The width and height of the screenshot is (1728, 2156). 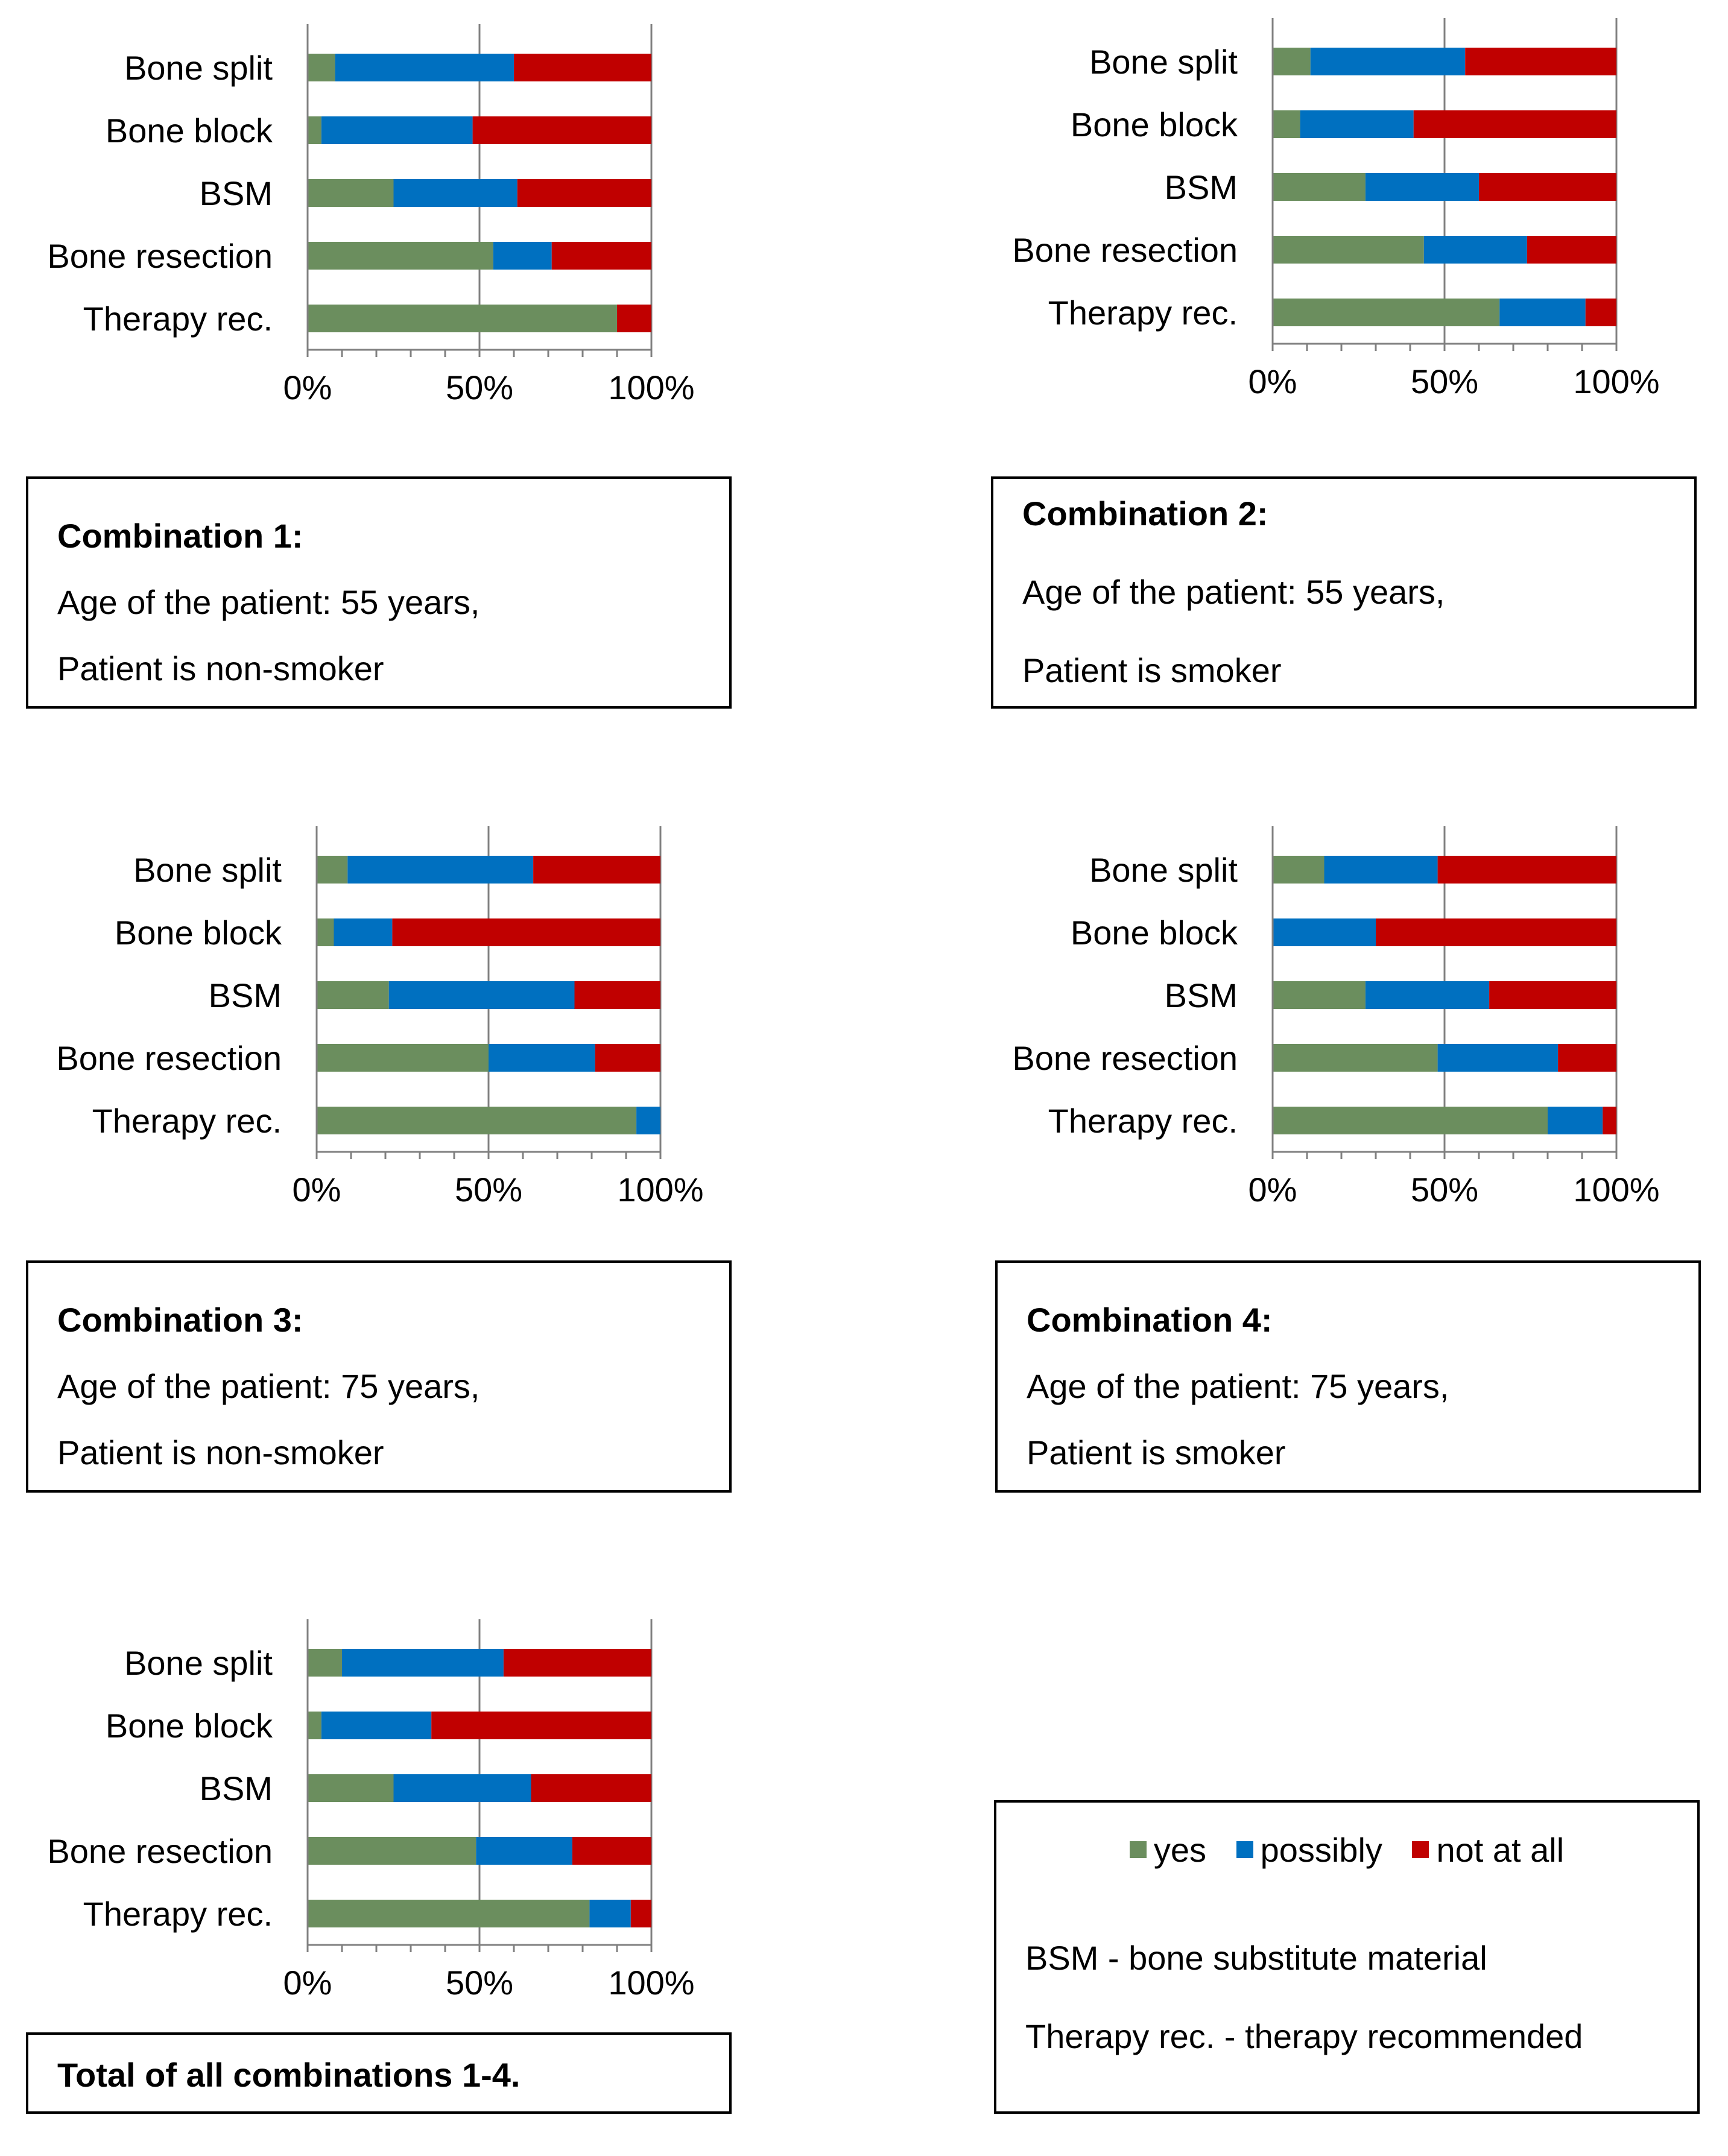 What do you see at coordinates (379, 2073) in the screenshot?
I see `total-box: Total of all combinations 1-4.` at bounding box center [379, 2073].